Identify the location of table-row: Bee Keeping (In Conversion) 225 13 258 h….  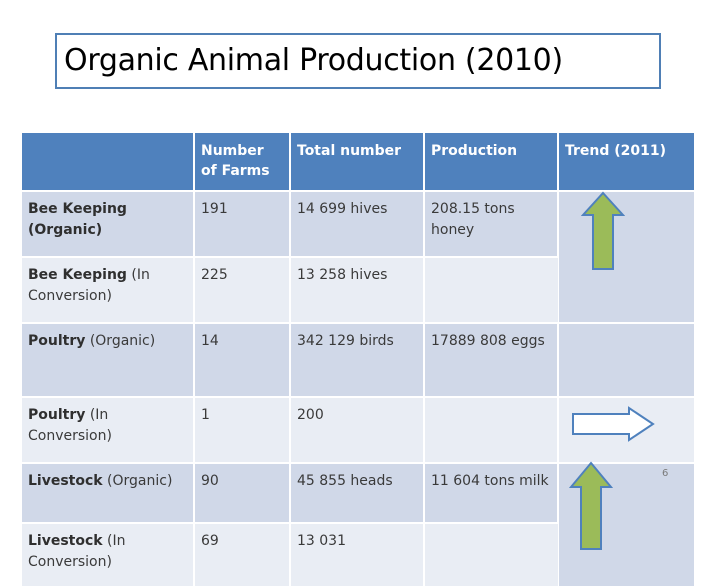
(358, 289).